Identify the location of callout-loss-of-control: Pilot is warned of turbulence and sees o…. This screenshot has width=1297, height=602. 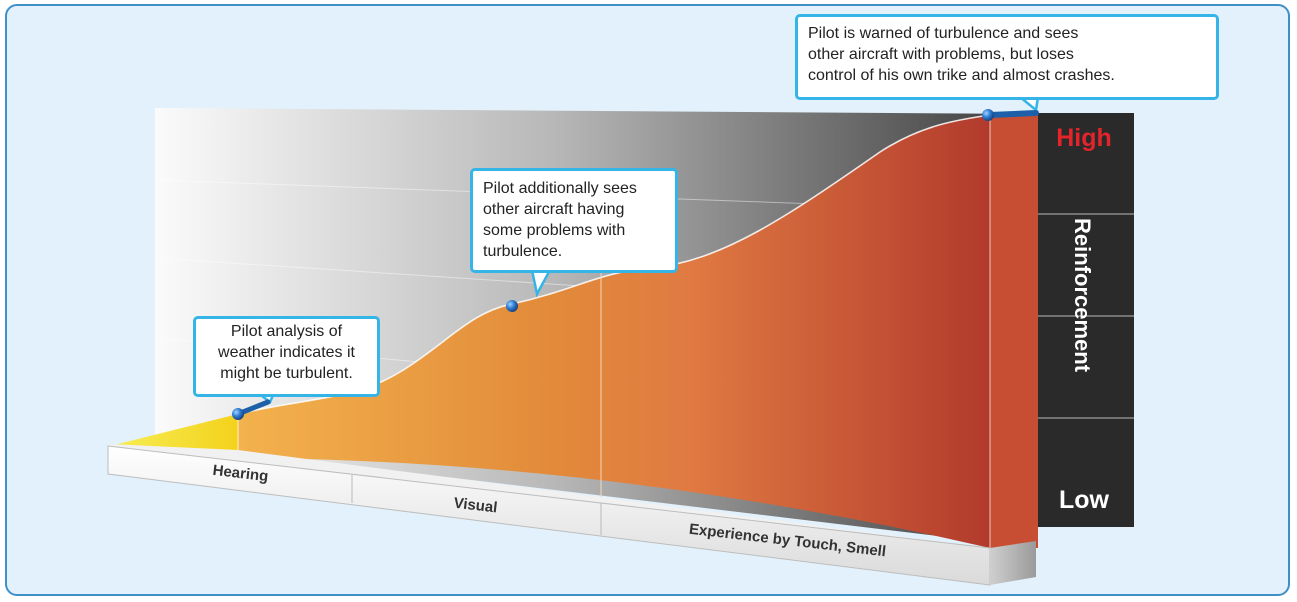
(1007, 57).